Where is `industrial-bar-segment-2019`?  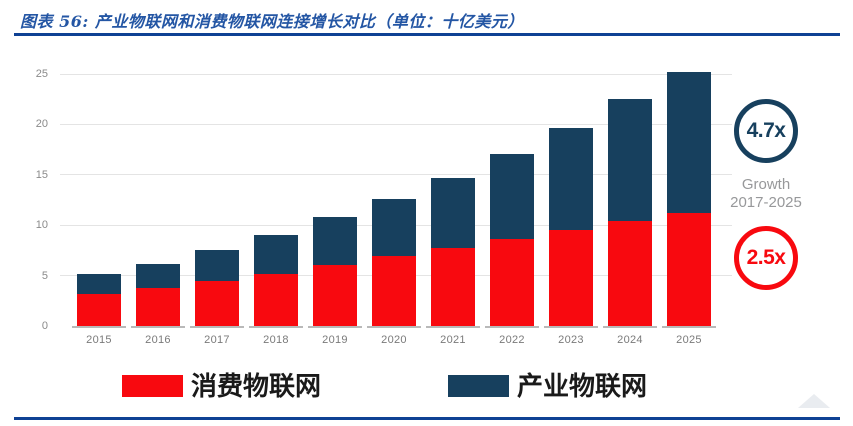 industrial-bar-segment-2019 is located at coordinates (335, 241).